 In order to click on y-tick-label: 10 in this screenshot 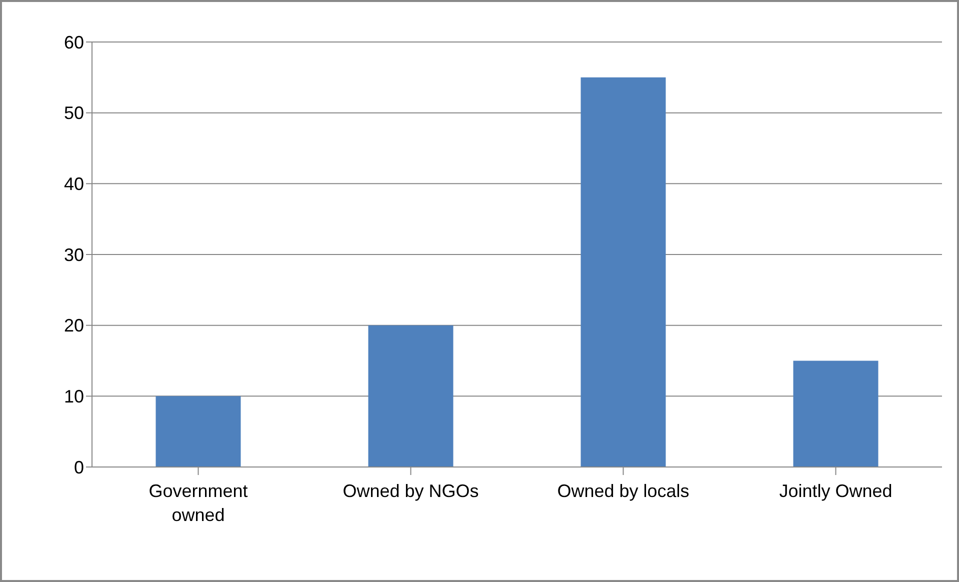, I will do `click(74, 396)`.